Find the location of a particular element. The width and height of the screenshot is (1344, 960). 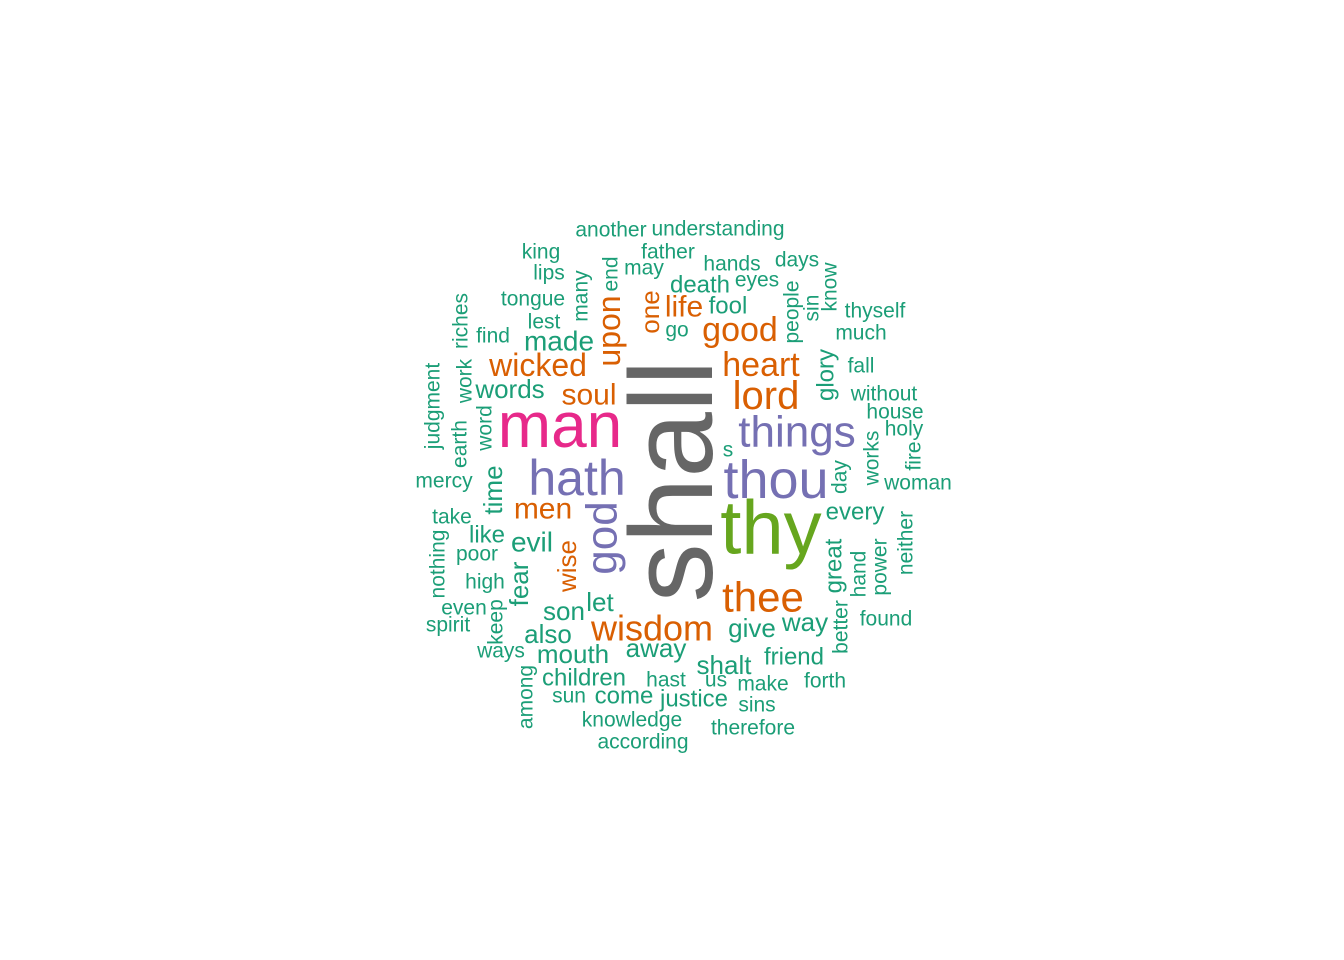

word-woman: woman is located at coordinates (917, 483).